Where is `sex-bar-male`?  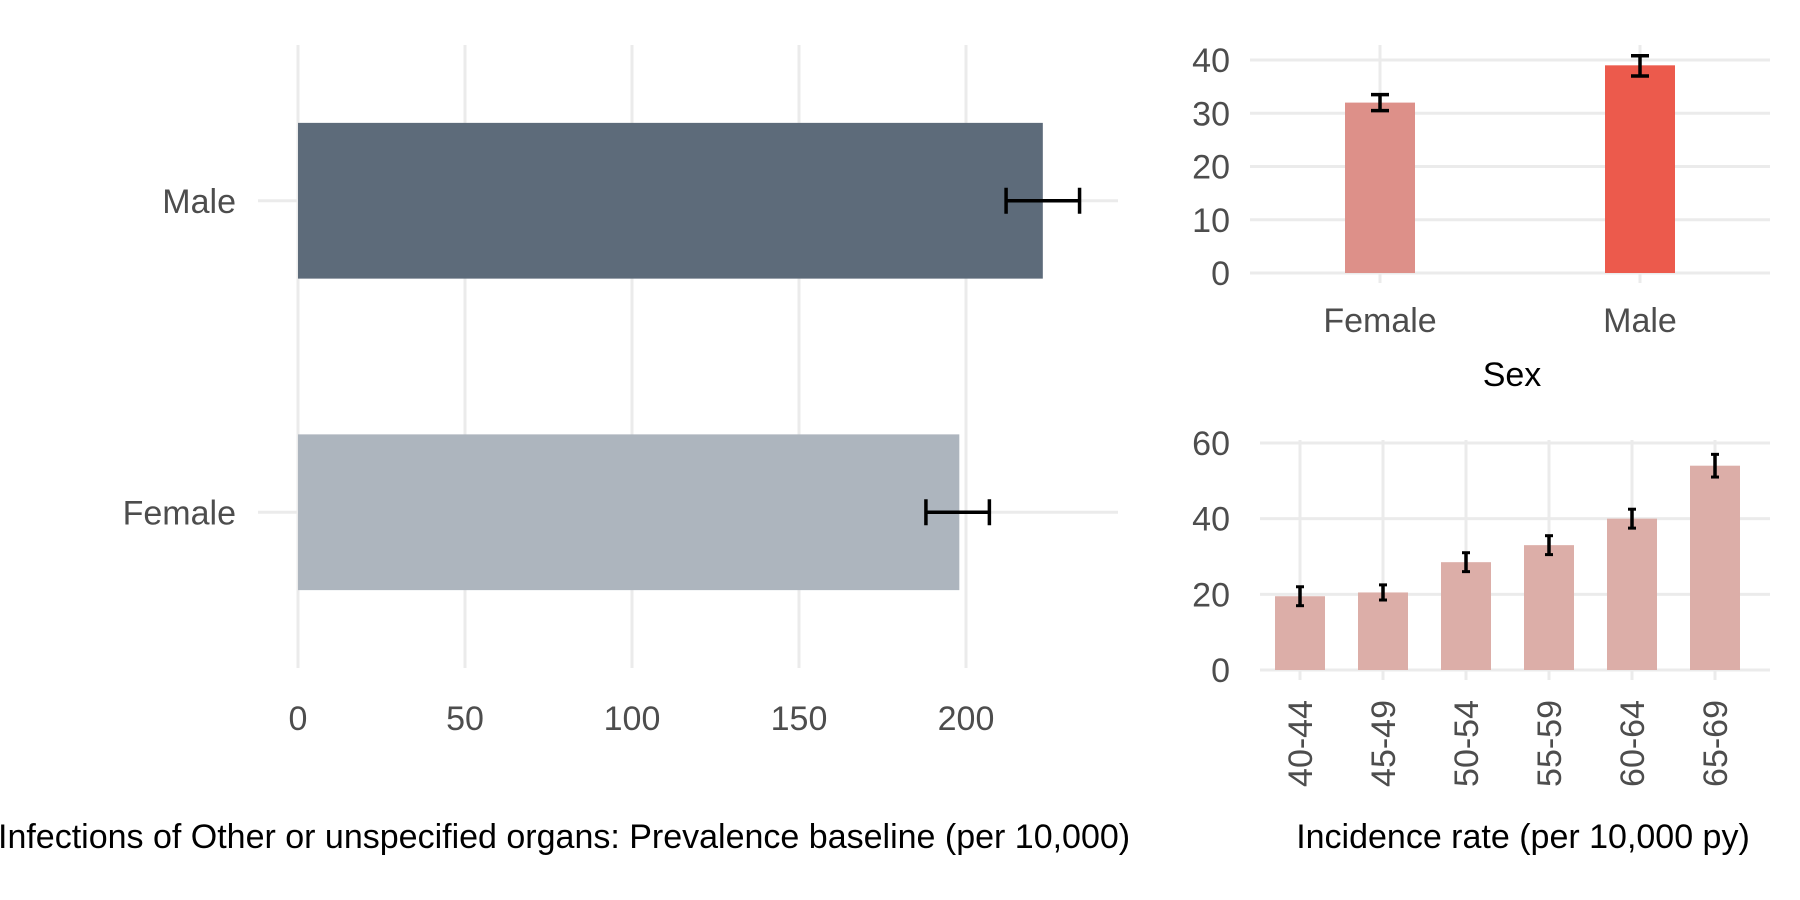
sex-bar-male is located at coordinates (1640, 169).